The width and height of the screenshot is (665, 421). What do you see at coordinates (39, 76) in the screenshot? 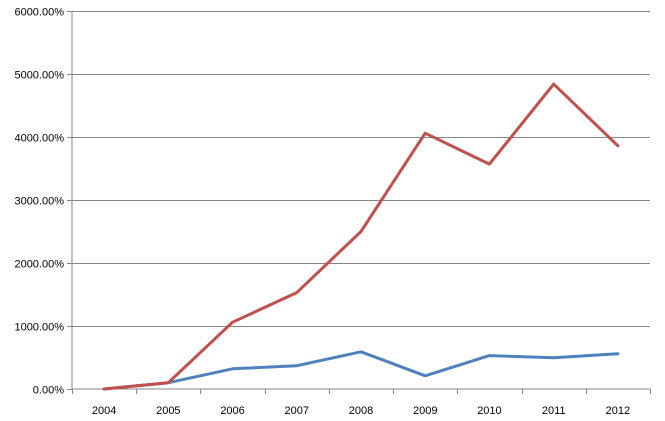
I see `y-tick-label: 5000.00%` at bounding box center [39, 76].